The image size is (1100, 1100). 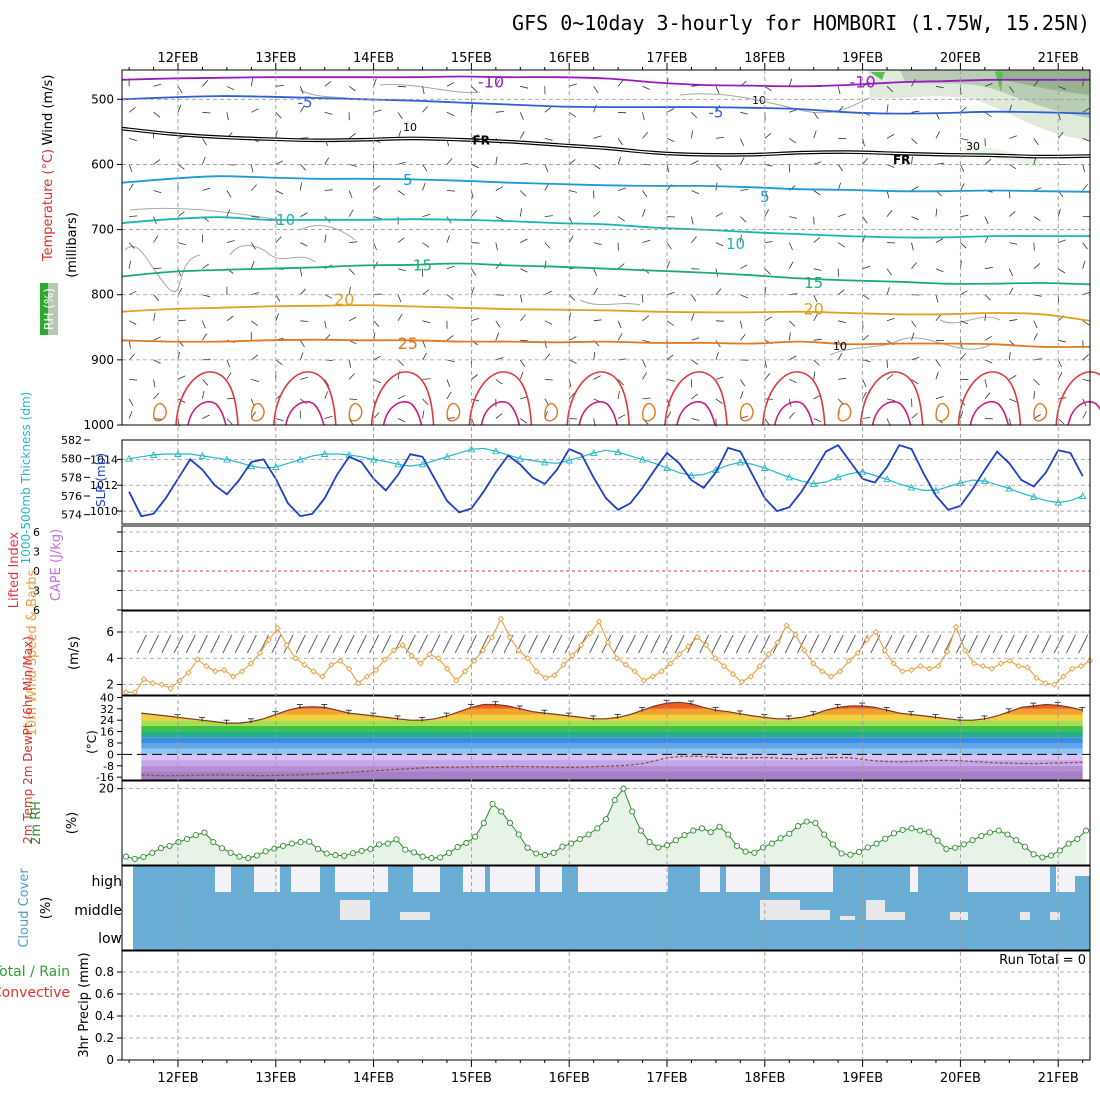 I want to click on slp-axis-label: SLP (mb), so click(x=101, y=480).